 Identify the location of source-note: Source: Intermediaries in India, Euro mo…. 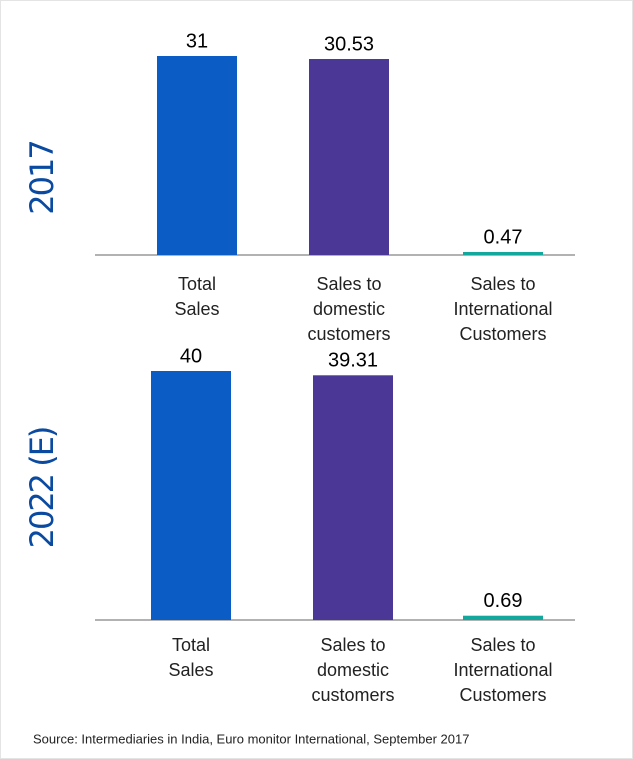
(251, 738).